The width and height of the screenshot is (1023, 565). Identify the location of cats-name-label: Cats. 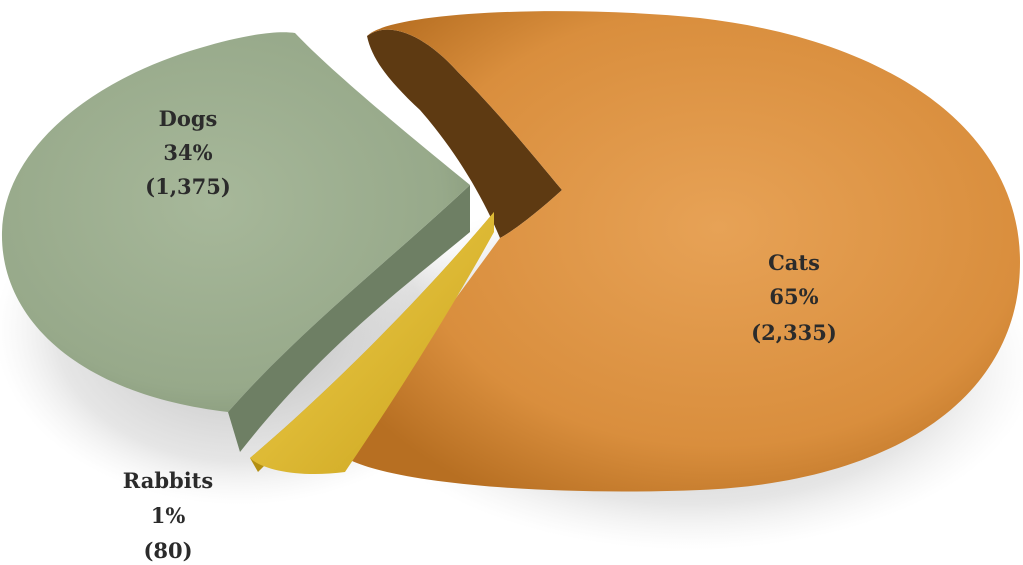
(794, 262).